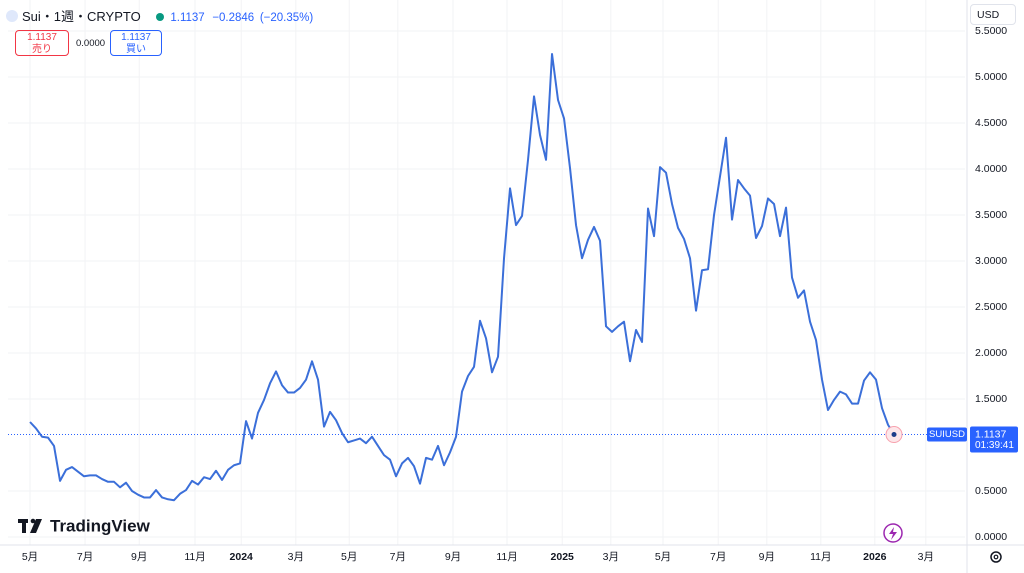 Image resolution: width=1024 pixels, height=573 pixels. What do you see at coordinates (42, 49) in the screenshot?
I see `sell-label: 売り` at bounding box center [42, 49].